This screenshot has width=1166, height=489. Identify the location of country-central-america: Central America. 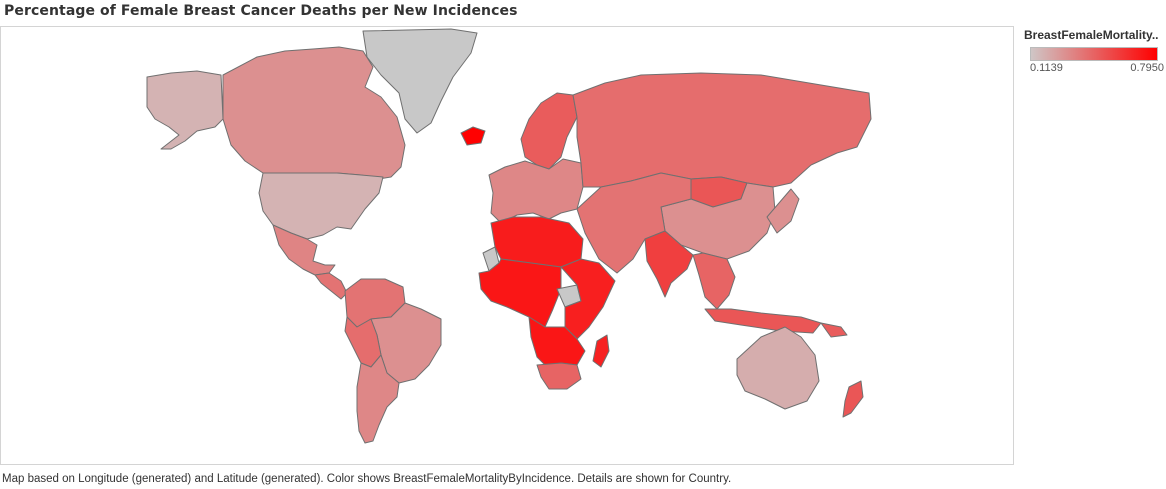
(331, 286).